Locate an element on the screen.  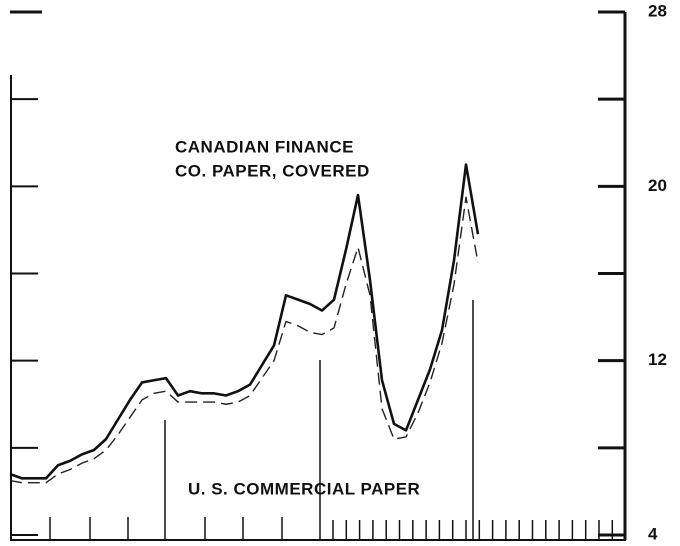
y-tick-label: 20 is located at coordinates (657, 185).